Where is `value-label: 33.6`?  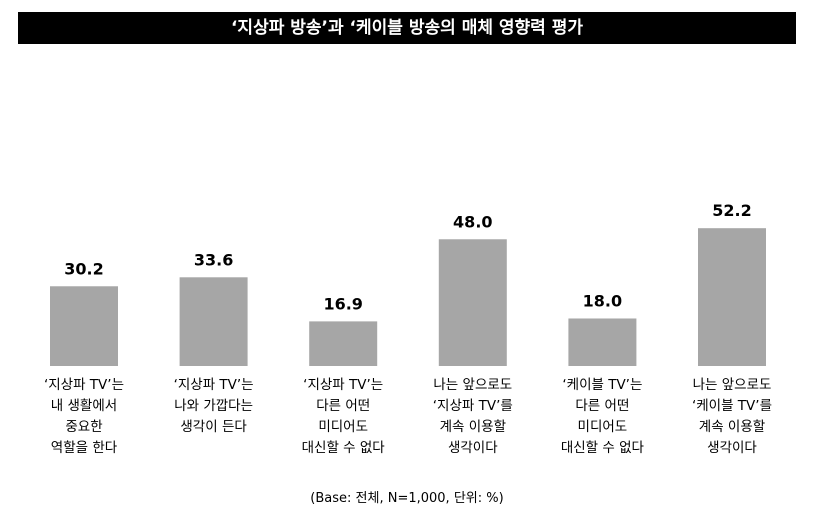 value-label: 33.6 is located at coordinates (213, 259).